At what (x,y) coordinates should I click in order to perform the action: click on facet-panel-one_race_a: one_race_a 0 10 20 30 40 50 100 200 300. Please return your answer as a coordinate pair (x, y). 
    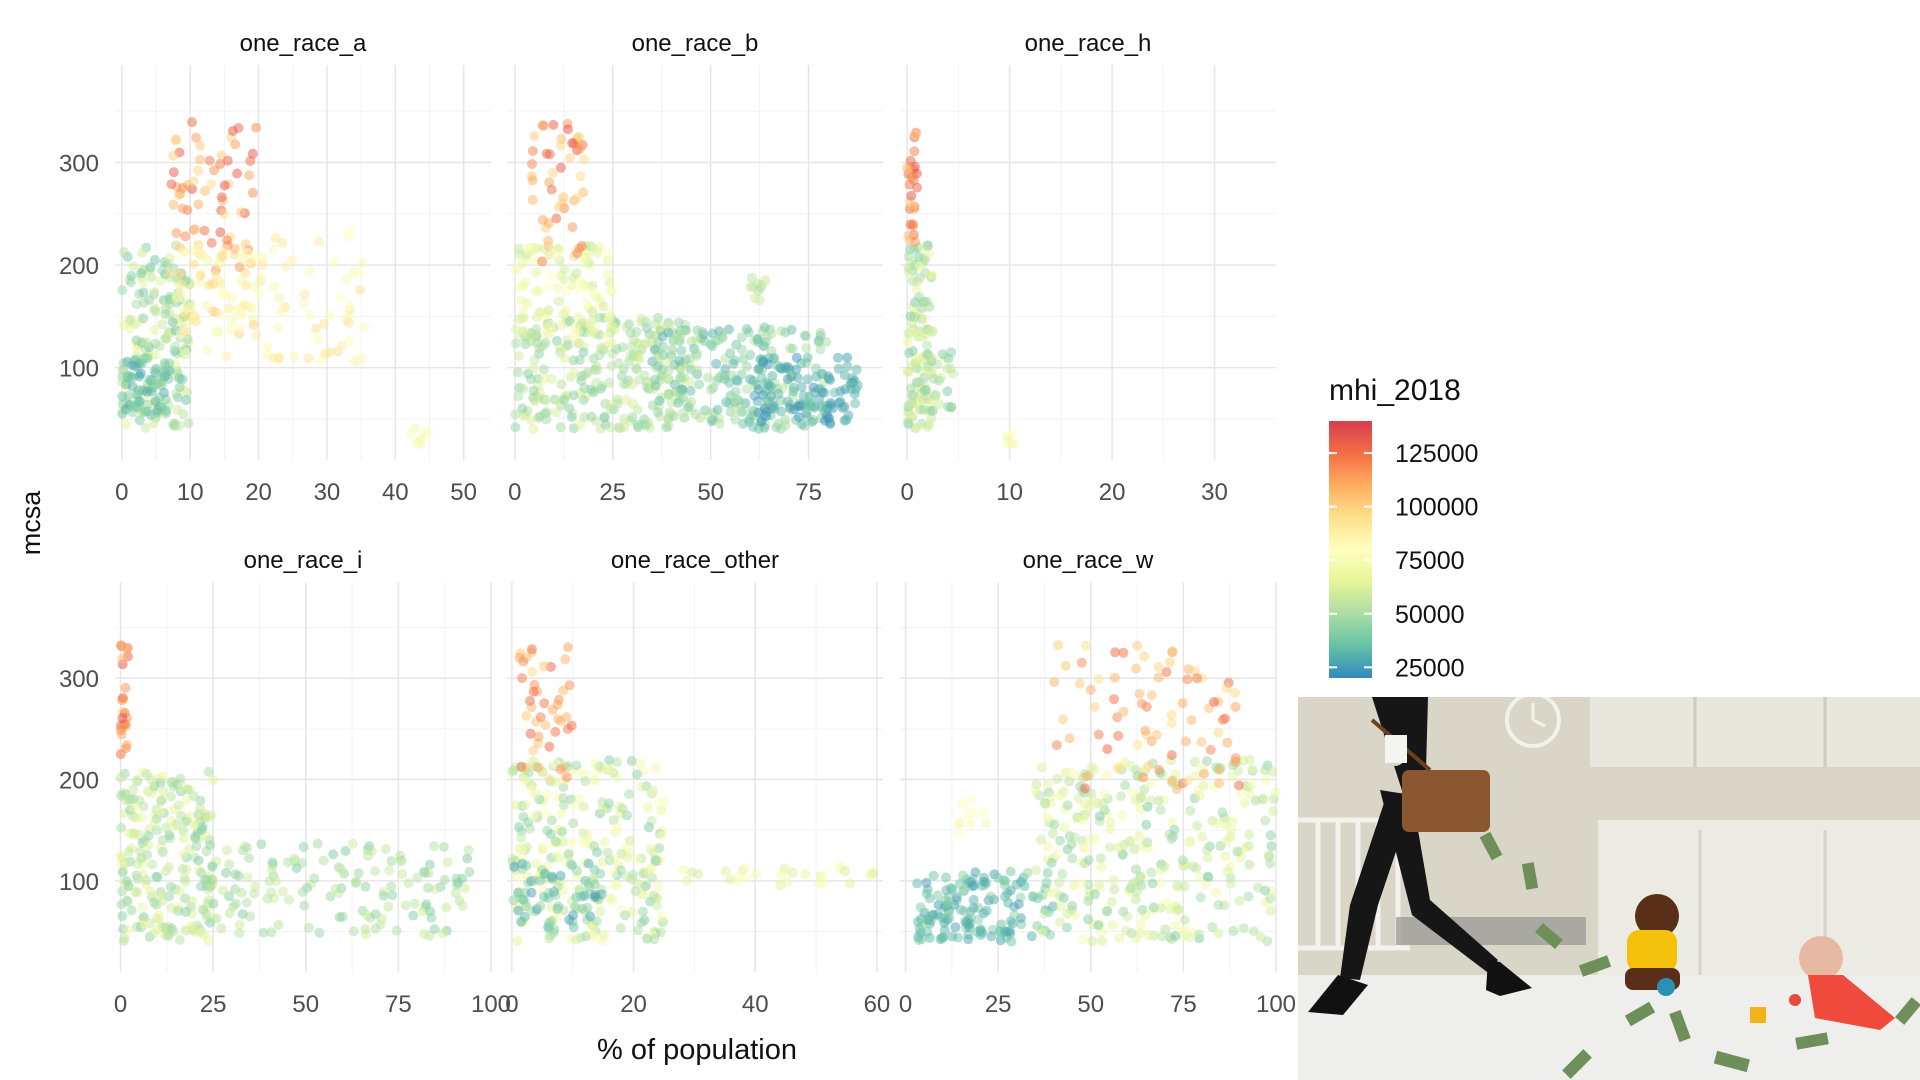
    Looking at the image, I should click on (275, 268).